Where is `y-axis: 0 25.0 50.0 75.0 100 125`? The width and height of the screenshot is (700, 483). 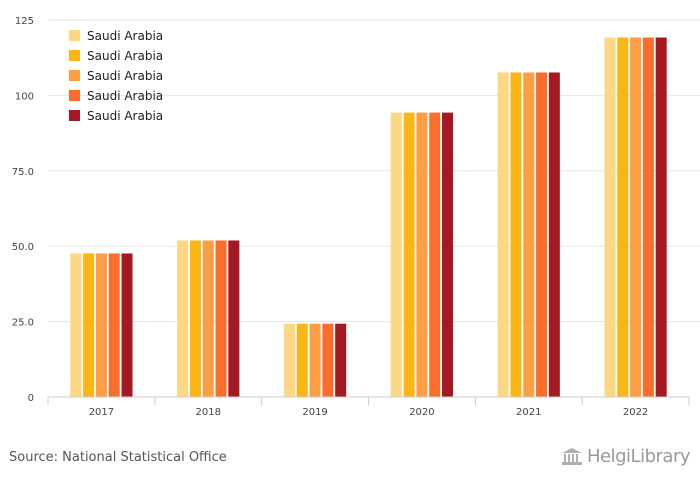 y-axis: 0 25.0 50.0 75.0 100 125 is located at coordinates (23, 210).